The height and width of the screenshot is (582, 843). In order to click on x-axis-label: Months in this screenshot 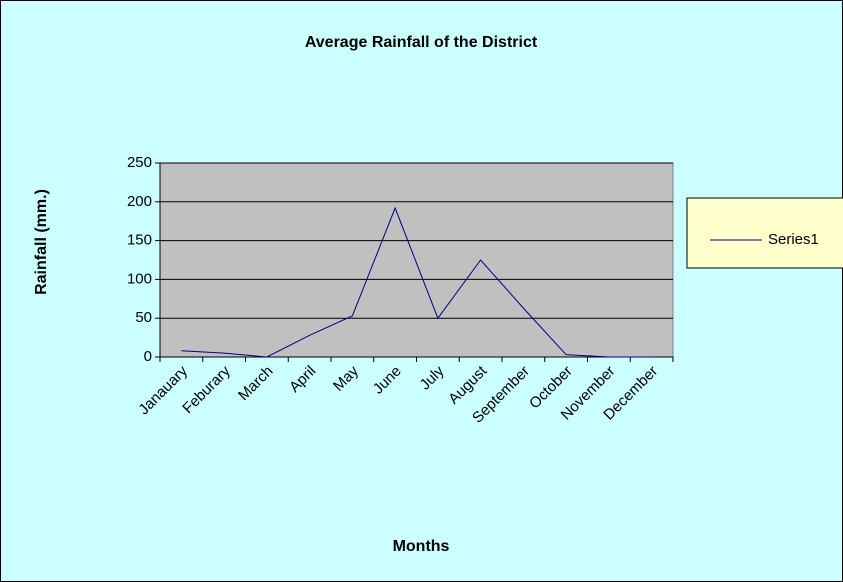, I will do `click(421, 546)`.